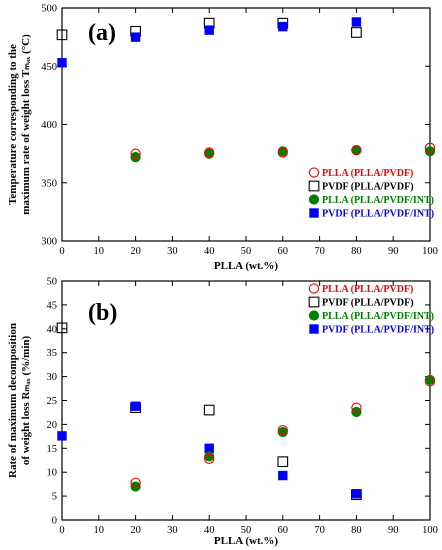 The width and height of the screenshot is (442, 550). Describe the element at coordinates (52, 449) in the screenshot. I see `y-tick-label: 15` at that location.